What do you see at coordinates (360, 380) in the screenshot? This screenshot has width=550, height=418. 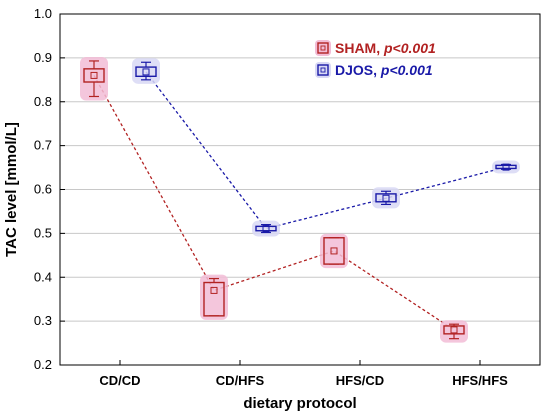 I see `x-tick-label: HFS/CD` at bounding box center [360, 380].